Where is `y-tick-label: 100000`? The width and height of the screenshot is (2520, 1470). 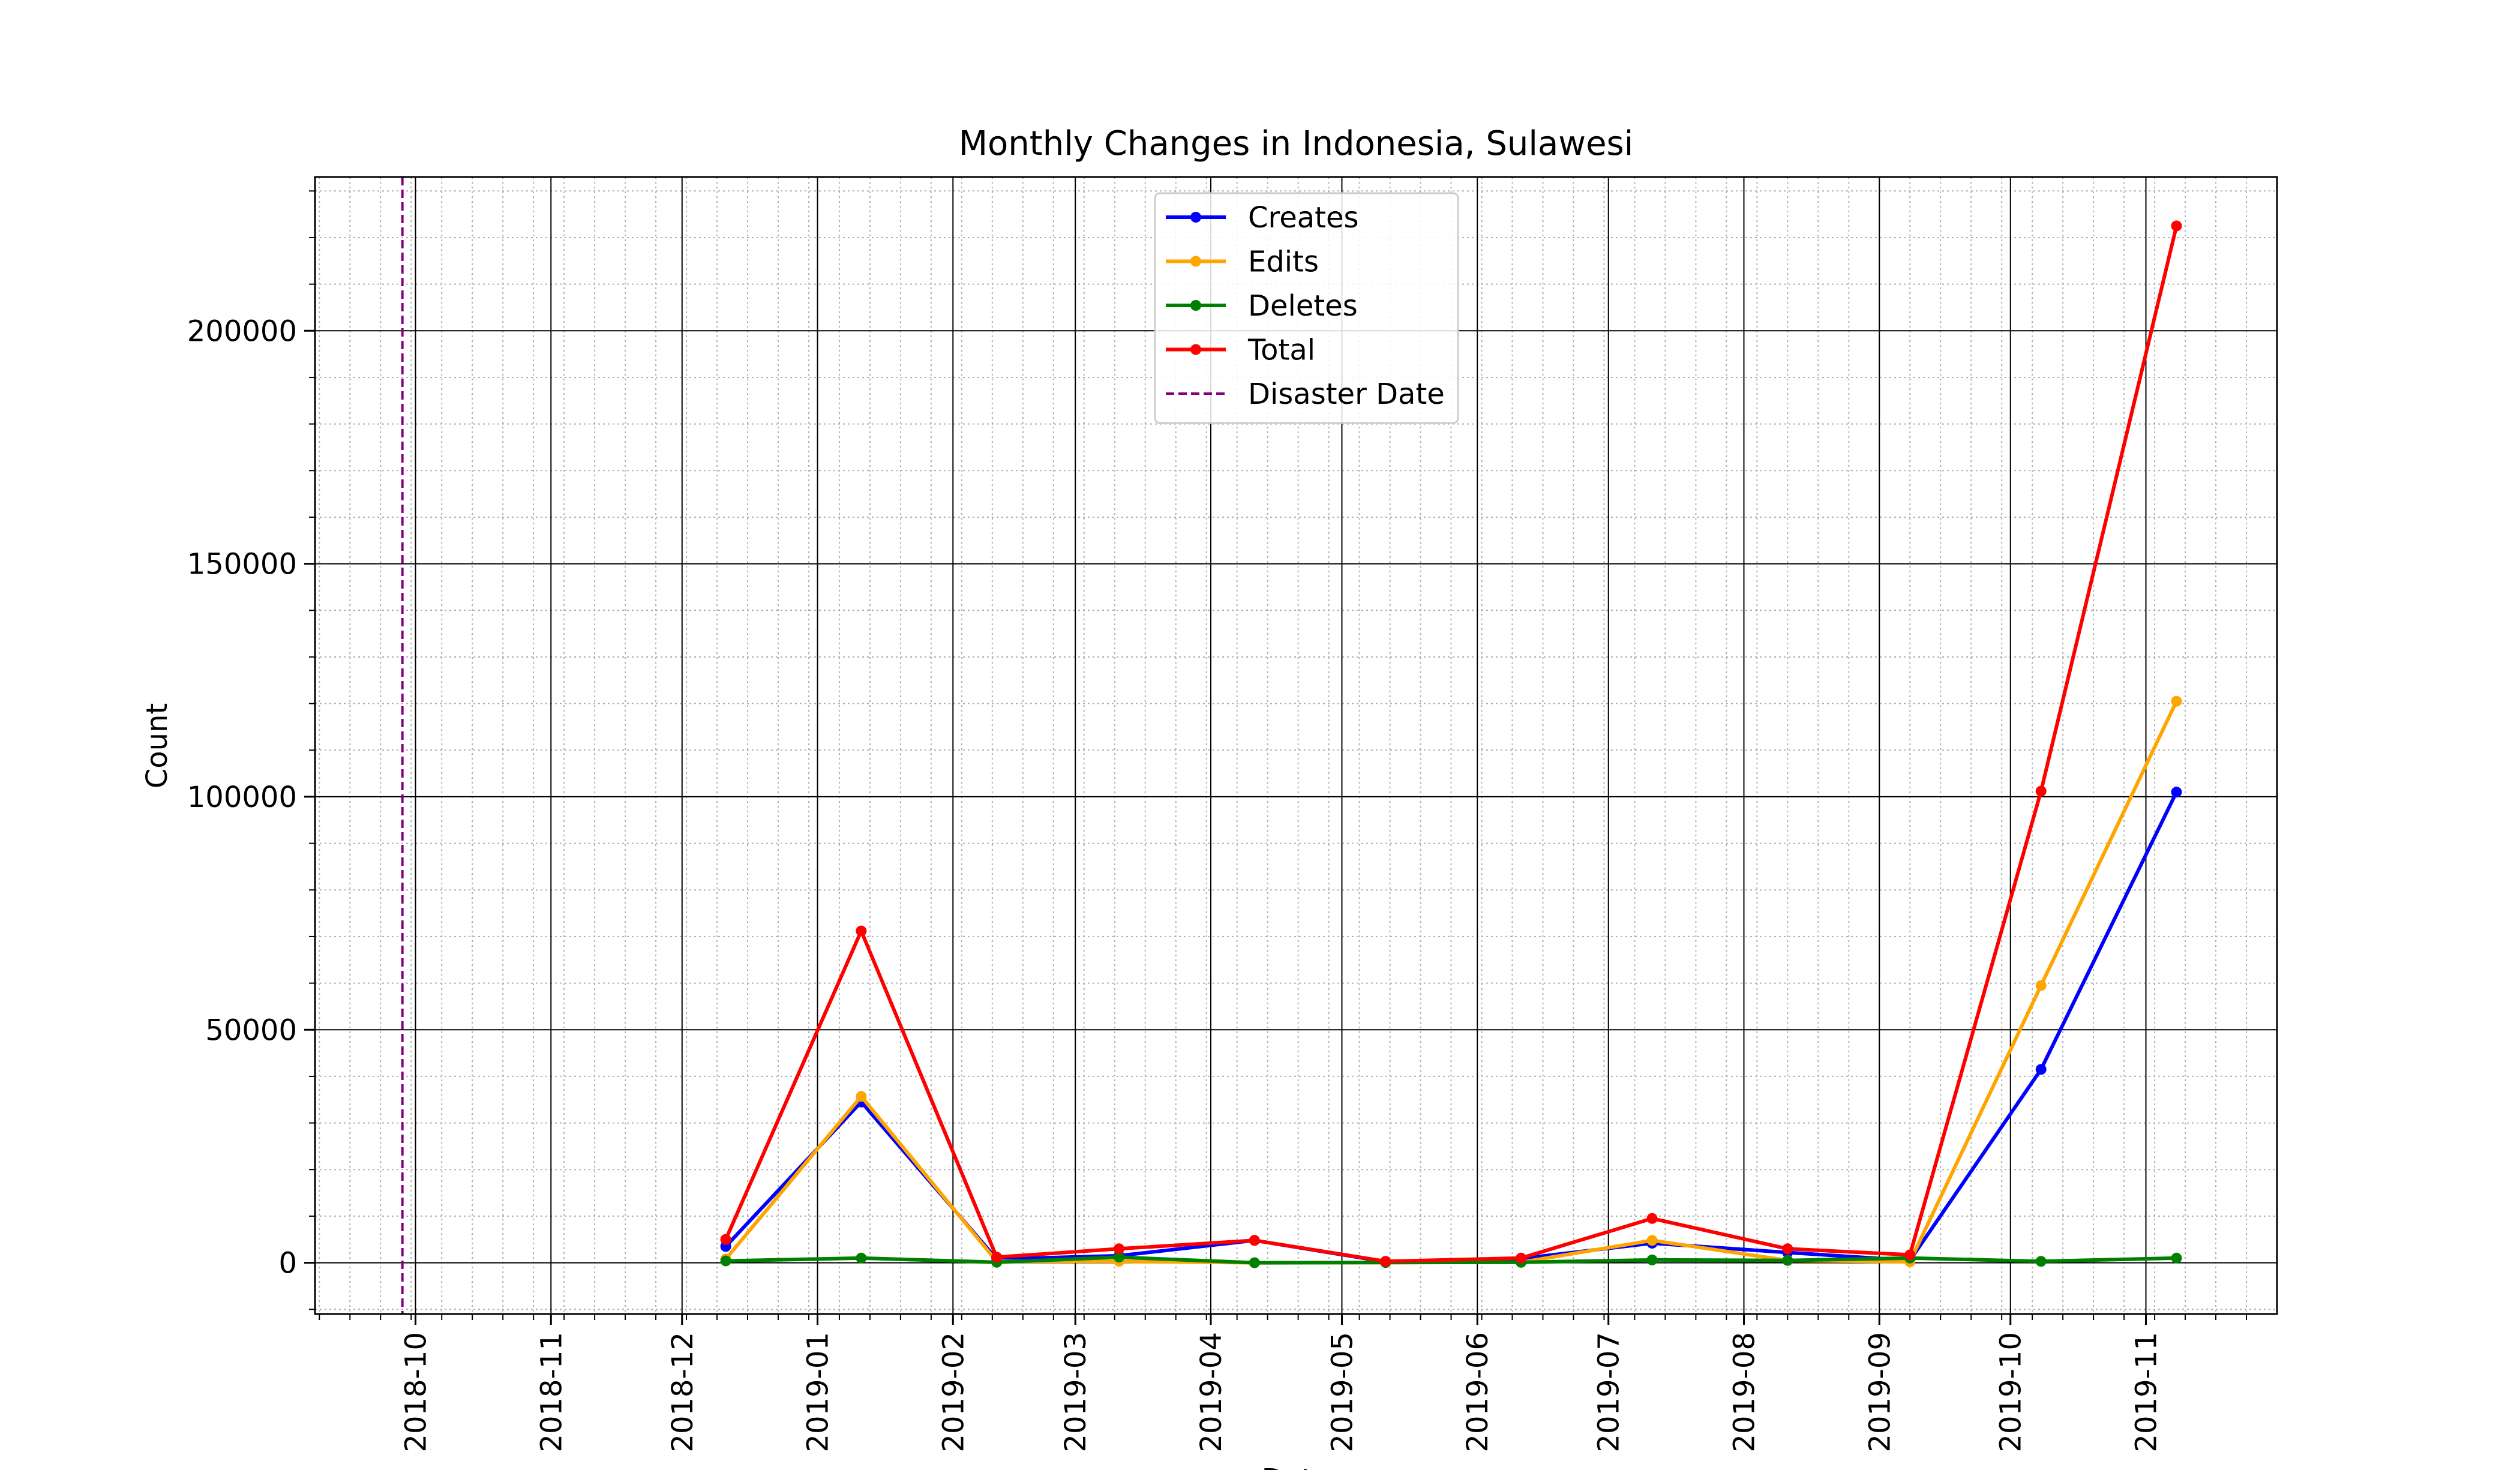
y-tick-label: 100000 is located at coordinates (242, 797).